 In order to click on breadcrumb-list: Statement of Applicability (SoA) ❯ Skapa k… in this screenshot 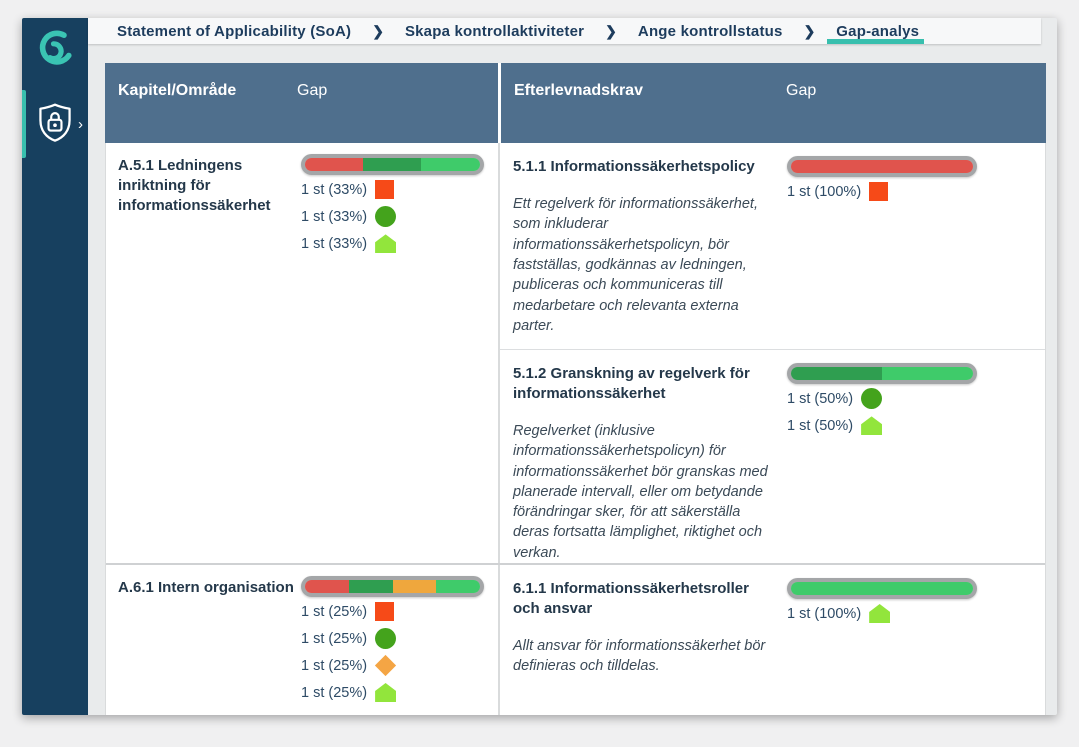, I will do `click(521, 31)`.